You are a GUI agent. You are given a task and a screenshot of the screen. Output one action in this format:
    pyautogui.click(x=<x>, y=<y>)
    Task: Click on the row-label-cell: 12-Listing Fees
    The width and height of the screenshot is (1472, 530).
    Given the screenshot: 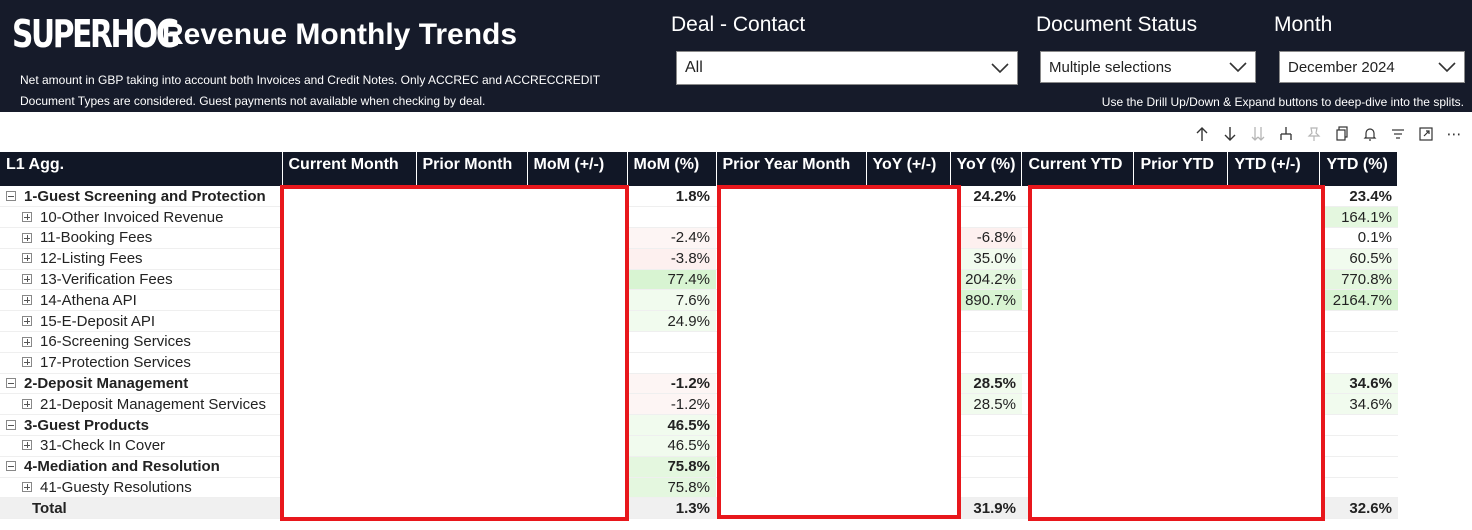 What is the action you would take?
    pyautogui.click(x=141, y=259)
    